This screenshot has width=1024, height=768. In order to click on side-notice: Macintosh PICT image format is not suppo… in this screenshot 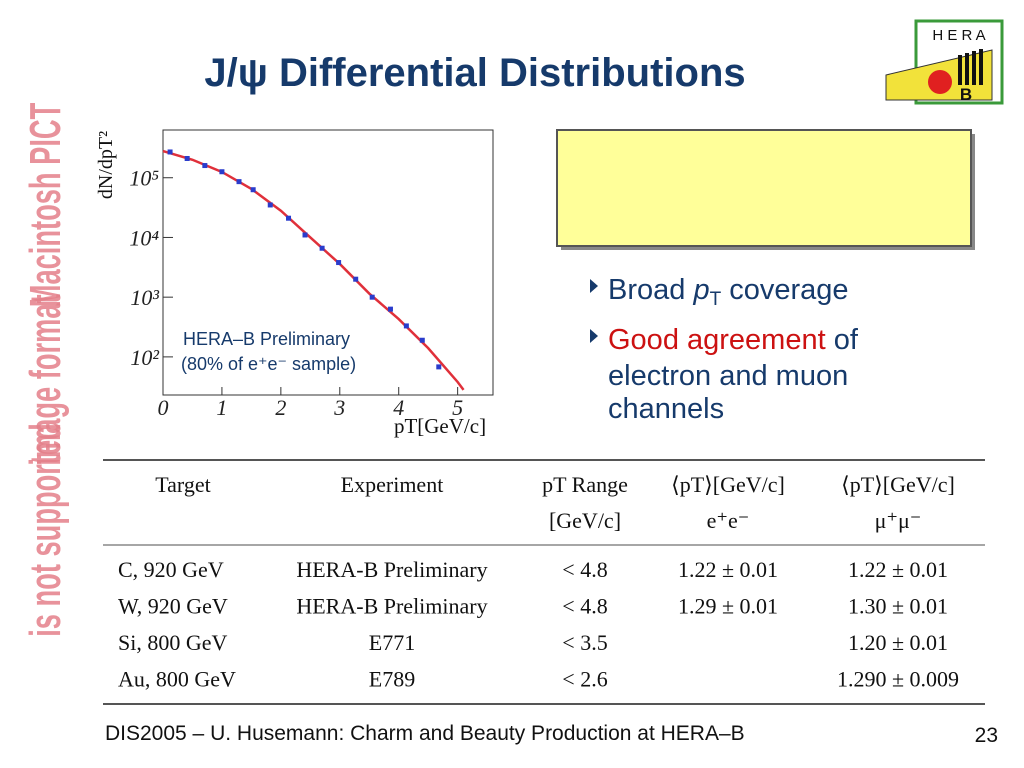, I will do `click(44, 370)`.